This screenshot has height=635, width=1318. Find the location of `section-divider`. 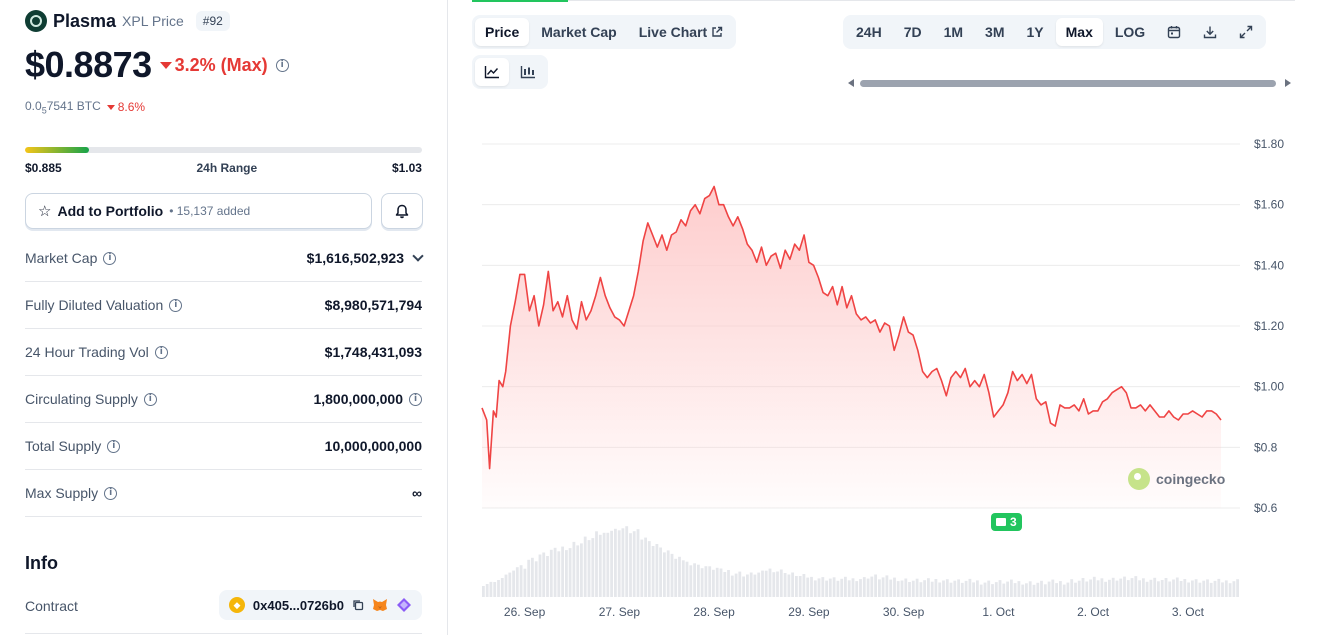

section-divider is located at coordinates (931, 0).